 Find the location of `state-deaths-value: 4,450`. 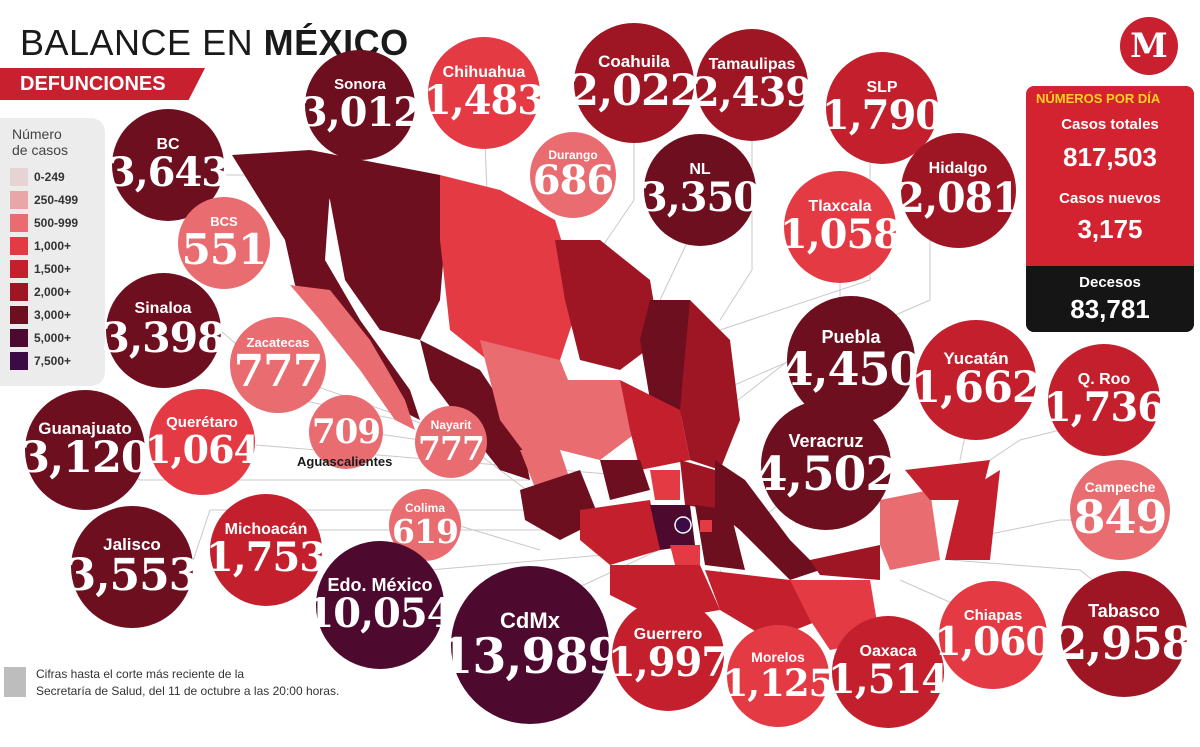

state-deaths-value: 4,450 is located at coordinates (851, 369).